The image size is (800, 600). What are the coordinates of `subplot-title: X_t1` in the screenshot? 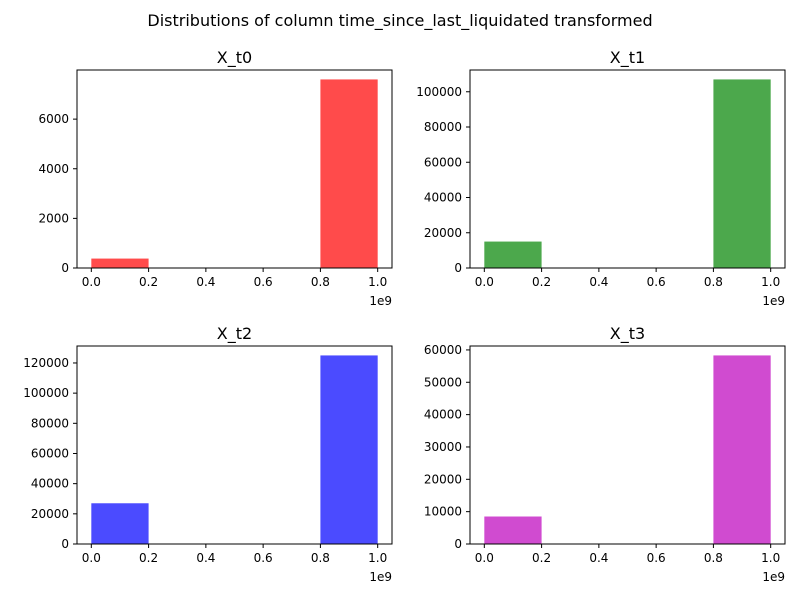 It's located at (627, 58).